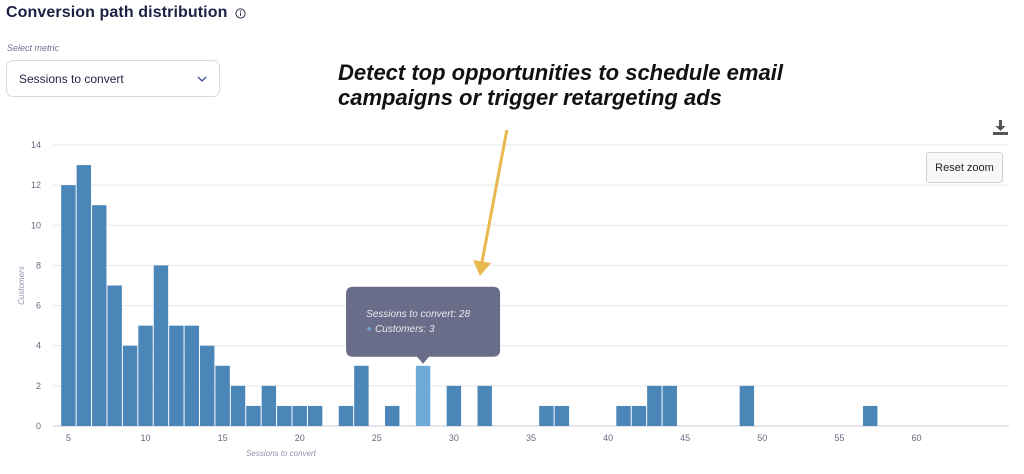 The width and height of the screenshot is (1024, 474). What do you see at coordinates (71, 78) in the screenshot?
I see `metric-select-value: Sessions to convert` at bounding box center [71, 78].